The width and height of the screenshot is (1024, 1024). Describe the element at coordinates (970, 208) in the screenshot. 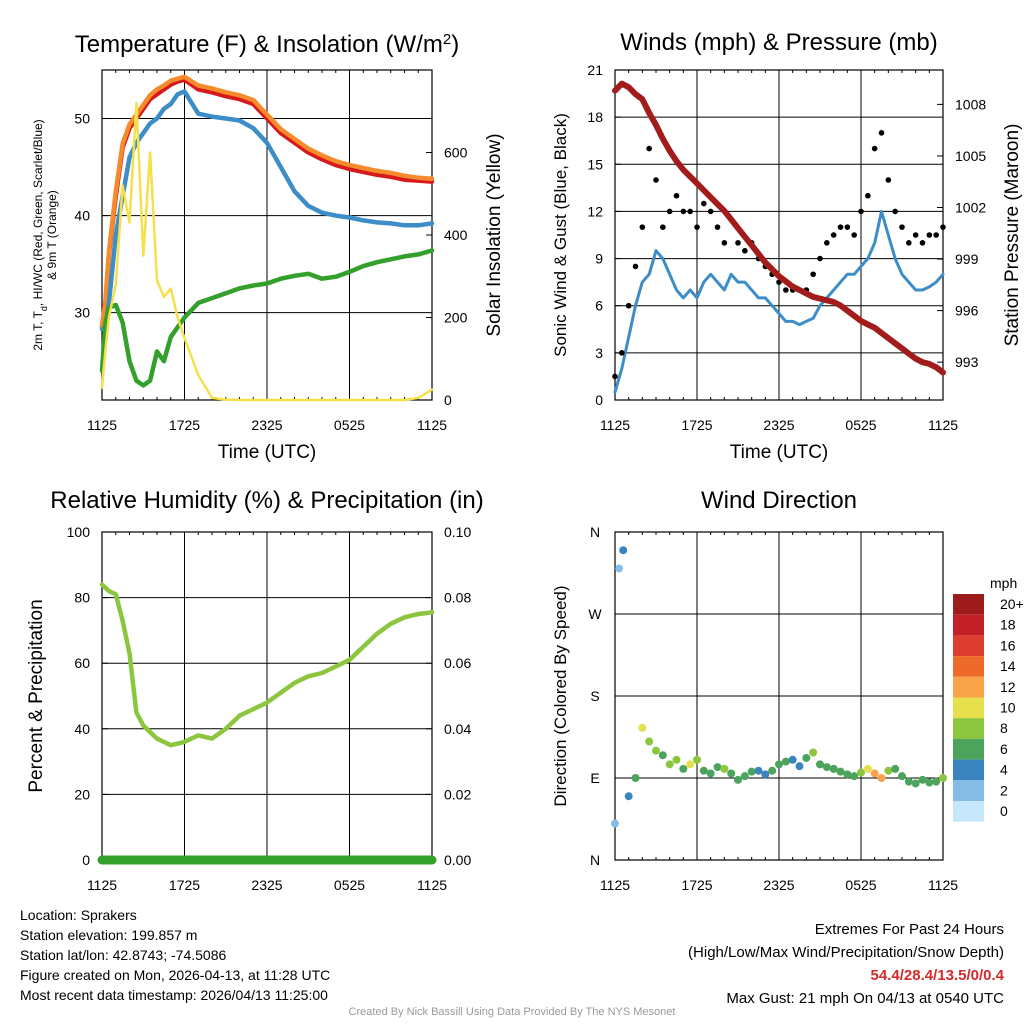

I see `y2-tick-label: 1002` at that location.